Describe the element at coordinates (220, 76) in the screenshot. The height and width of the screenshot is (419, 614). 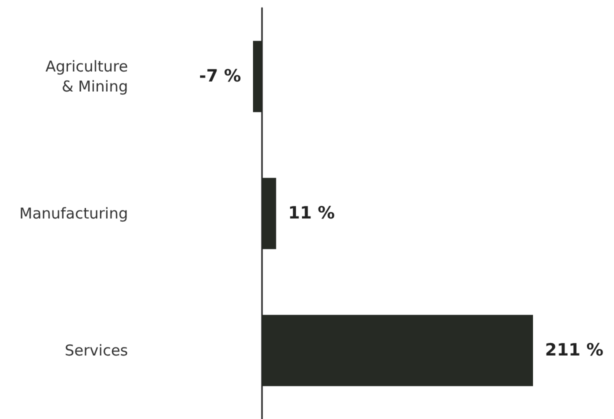
I see `data-label: -7 %` at that location.